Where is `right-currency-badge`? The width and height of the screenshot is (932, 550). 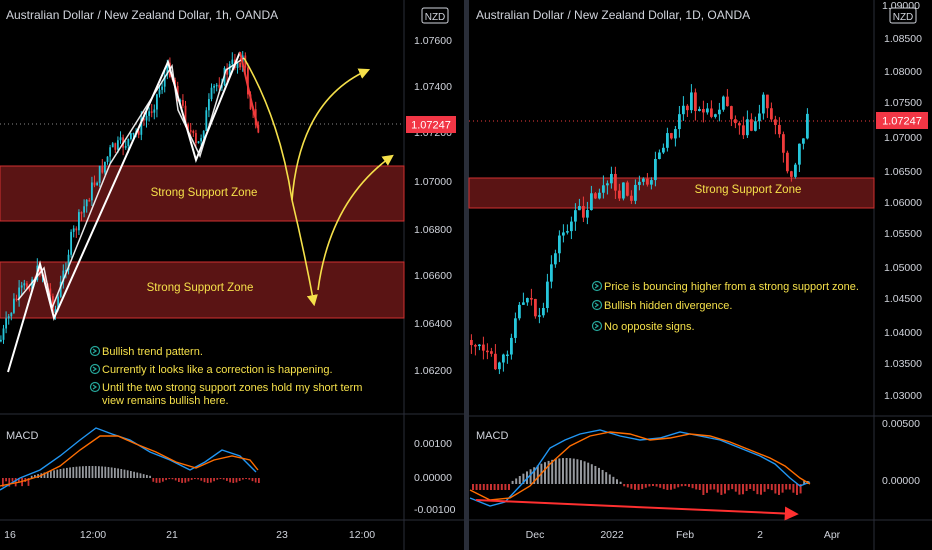
right-currency-badge is located at coordinates (903, 15).